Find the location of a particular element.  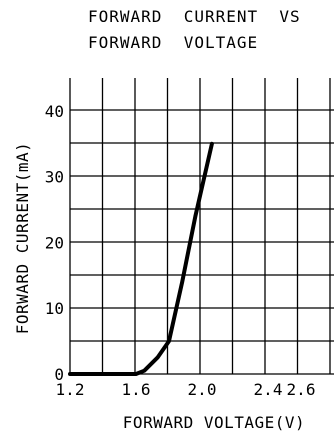

chart-title-line-1: FORWARD CURRENT VS is located at coordinates (194, 16).